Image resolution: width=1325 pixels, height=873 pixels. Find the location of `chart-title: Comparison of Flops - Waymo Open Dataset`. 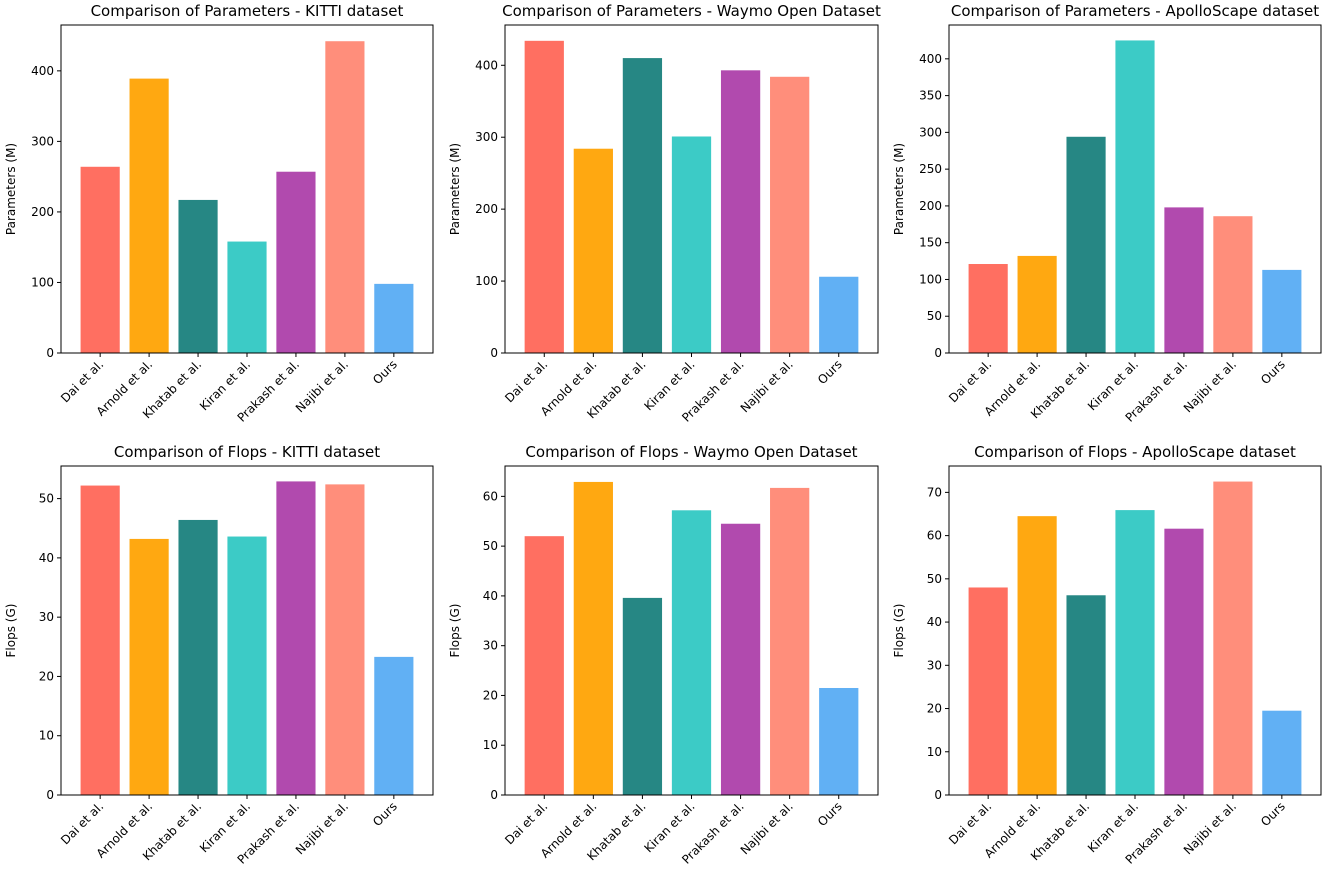

chart-title: Comparison of Flops - Waymo Open Dataset is located at coordinates (691, 452).